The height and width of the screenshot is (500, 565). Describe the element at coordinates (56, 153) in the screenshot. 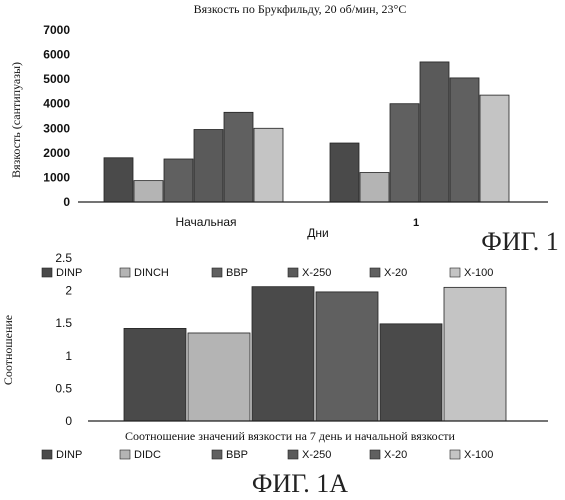

I see `chart1-y-tick-label: 2000` at that location.